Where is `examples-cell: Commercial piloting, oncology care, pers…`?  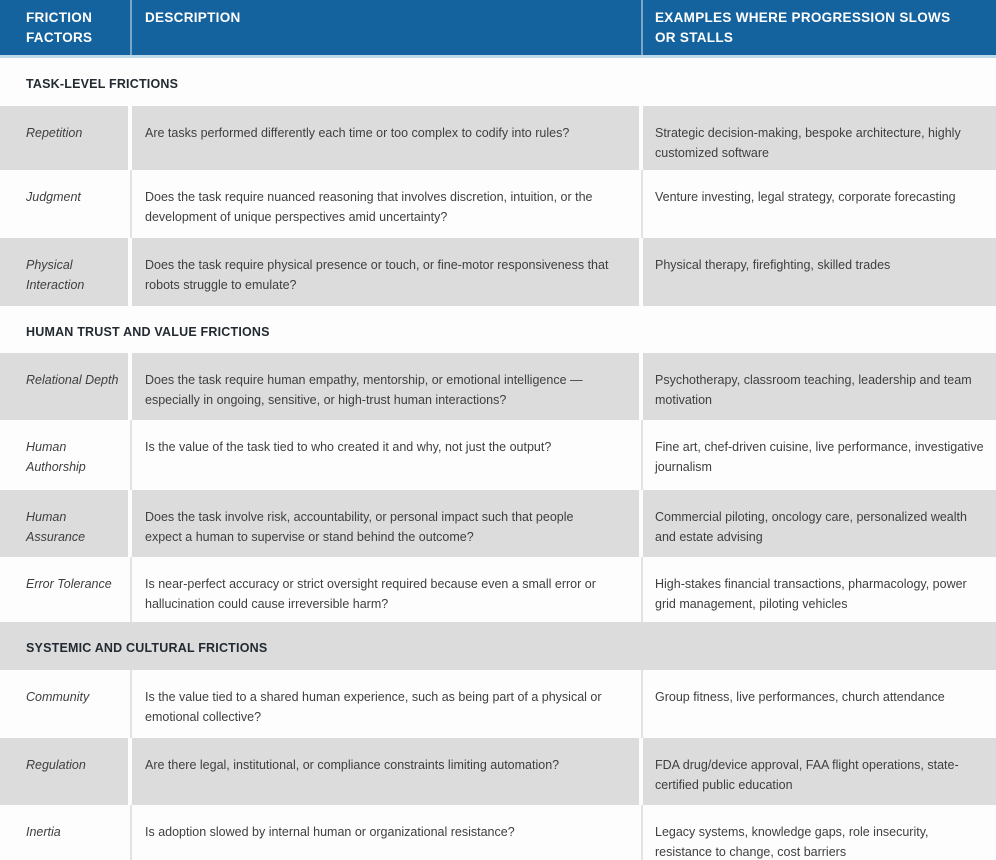 examples-cell: Commercial piloting, oncology care, pers… is located at coordinates (811, 527).